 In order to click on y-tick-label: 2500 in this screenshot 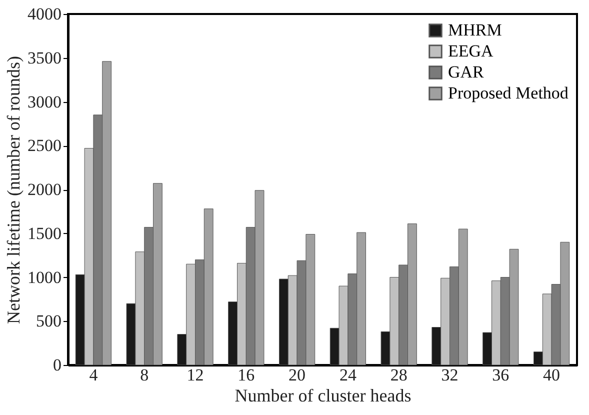, I will do `click(45, 146)`.